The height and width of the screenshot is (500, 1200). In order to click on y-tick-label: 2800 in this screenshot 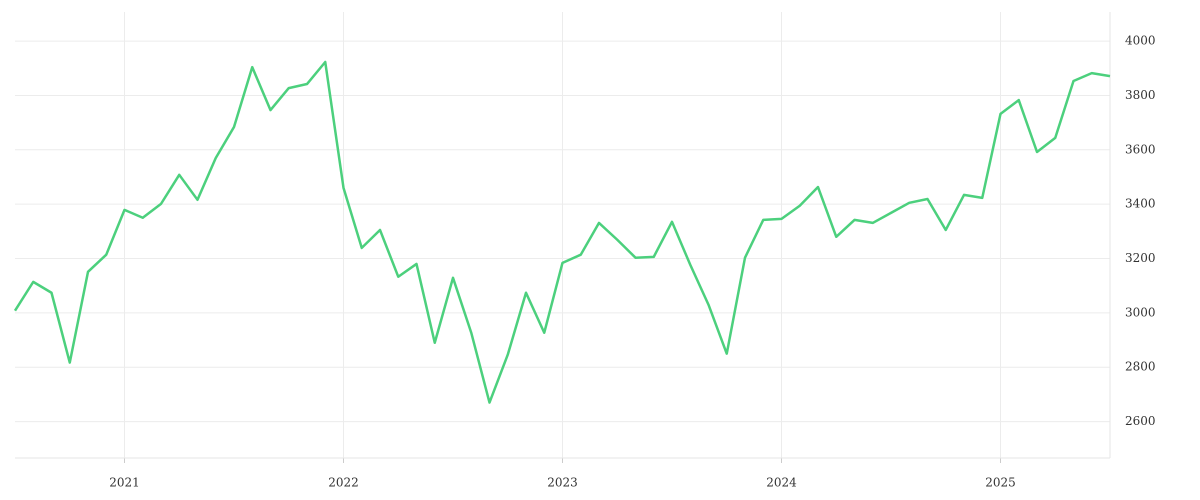, I will do `click(1140, 367)`.